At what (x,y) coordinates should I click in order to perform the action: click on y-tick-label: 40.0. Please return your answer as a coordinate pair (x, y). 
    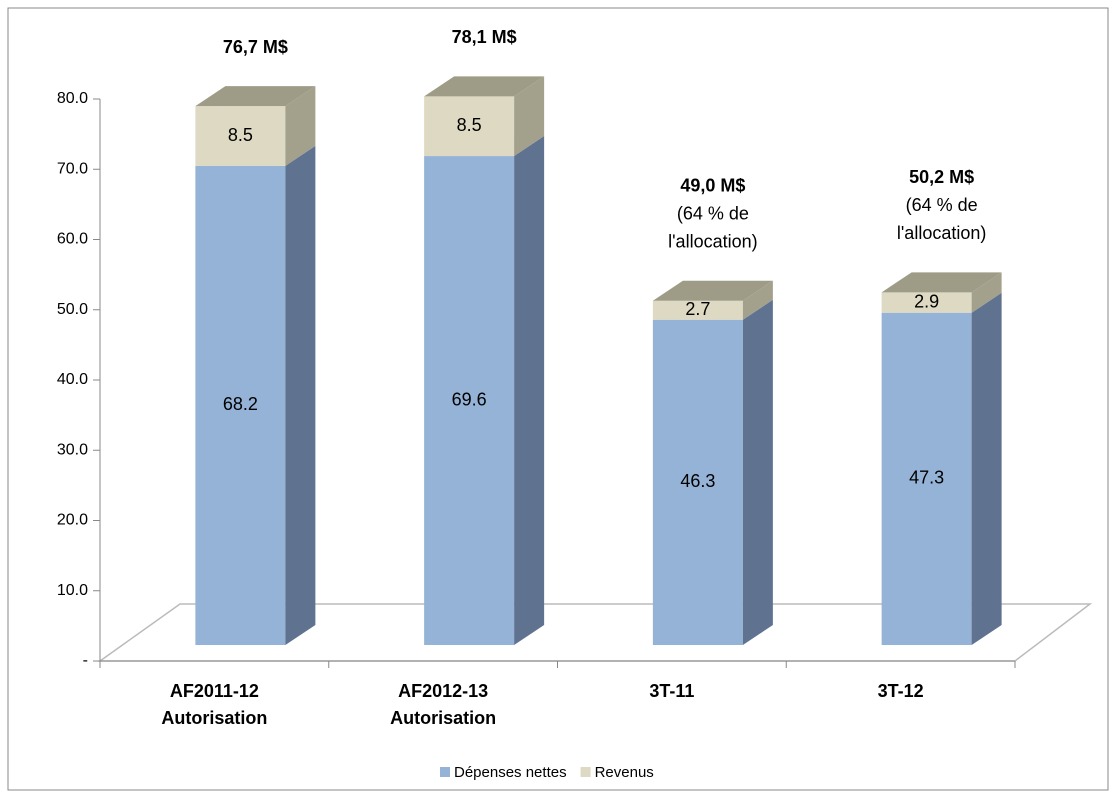
    Looking at the image, I should click on (72, 379).